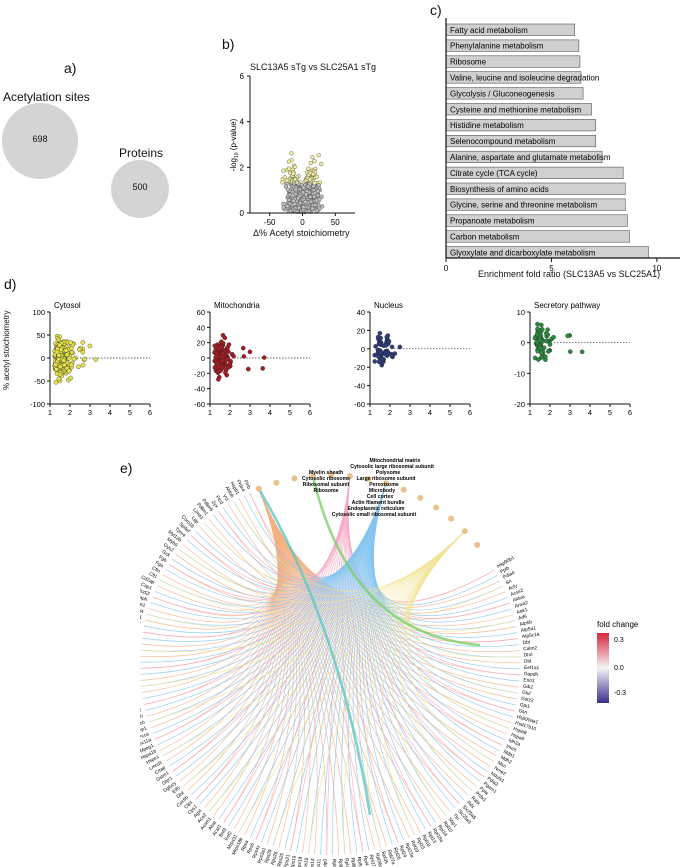 This screenshot has height=867, width=685. What do you see at coordinates (359, 367) in the screenshot?
I see `scatter-y-tick-label: -20` at bounding box center [359, 367].